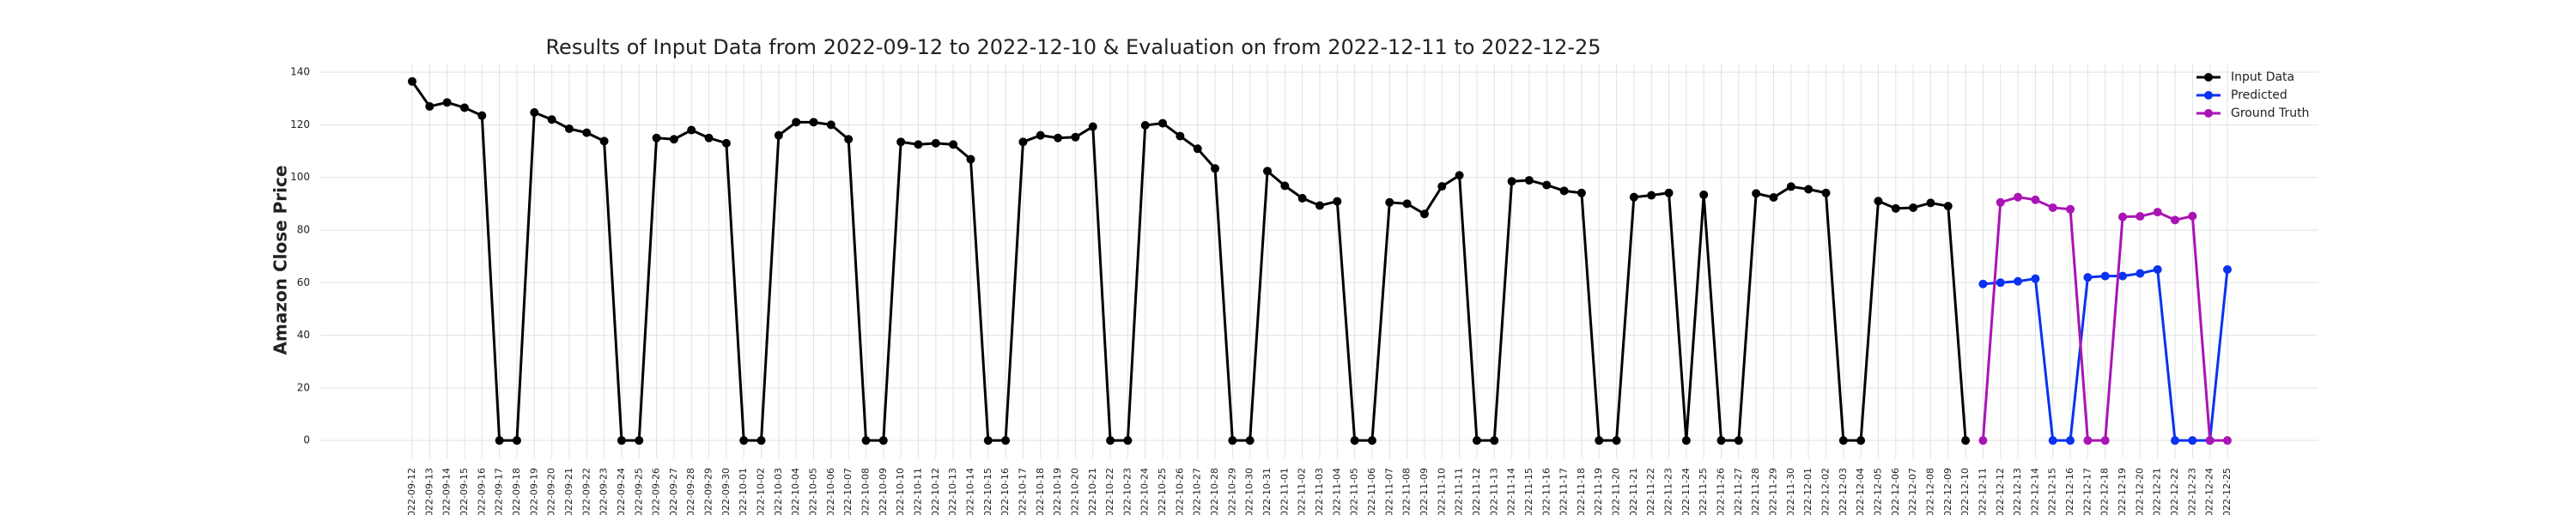  Describe the element at coordinates (303, 387) in the screenshot. I see `y-tick-label: 20` at that location.